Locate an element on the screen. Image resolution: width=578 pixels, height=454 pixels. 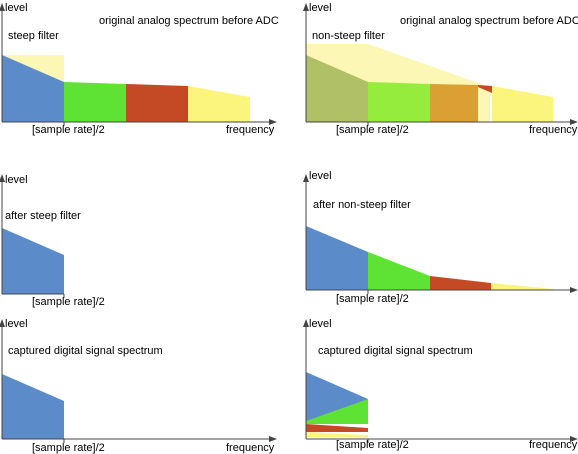
filter-label: non-steep filter is located at coordinates (348, 36).